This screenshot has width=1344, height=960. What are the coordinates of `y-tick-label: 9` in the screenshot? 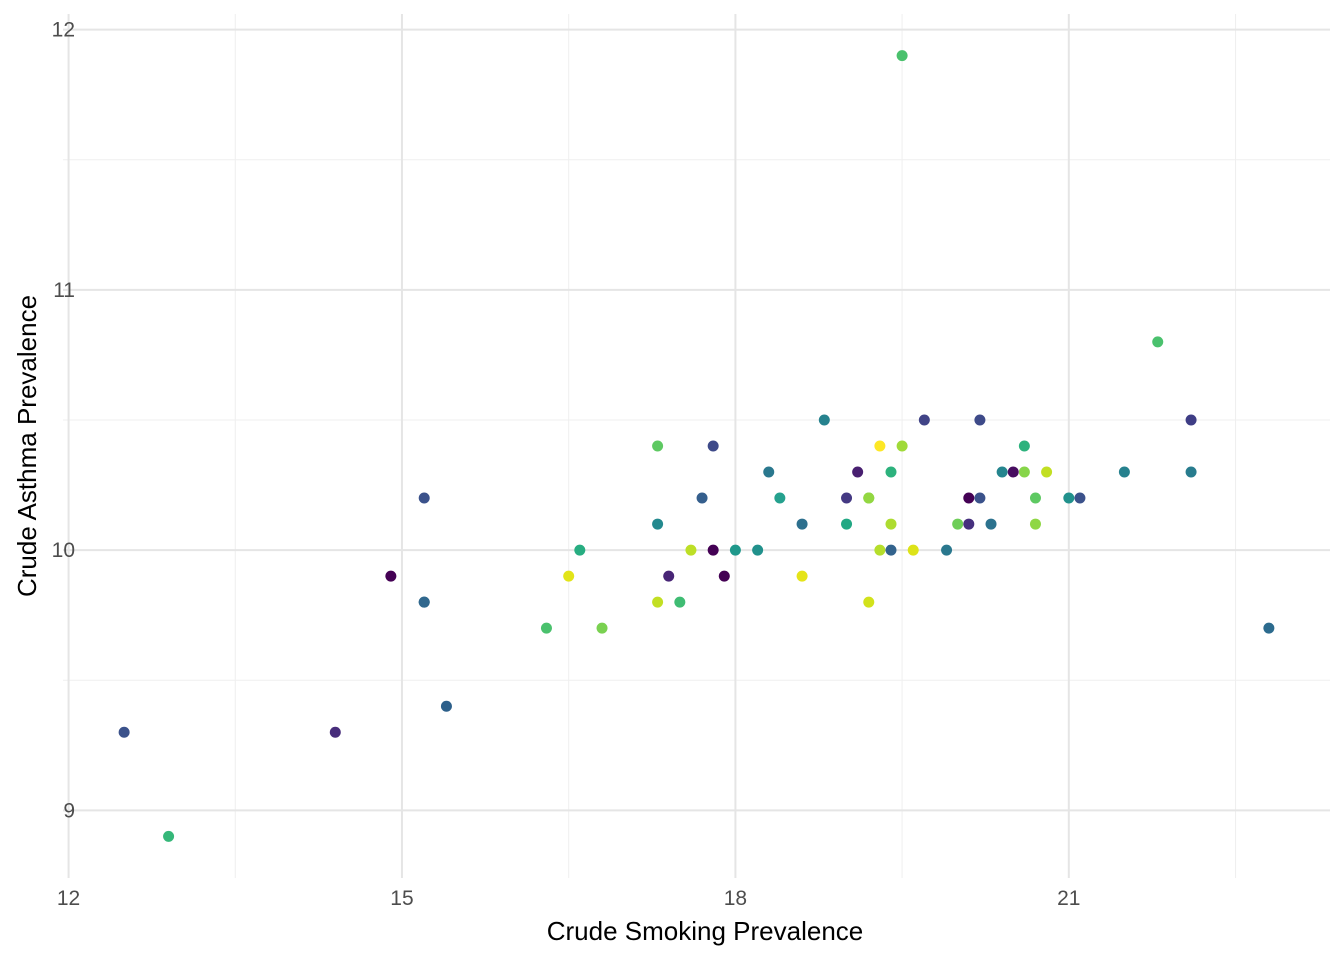 It's located at (69, 810).